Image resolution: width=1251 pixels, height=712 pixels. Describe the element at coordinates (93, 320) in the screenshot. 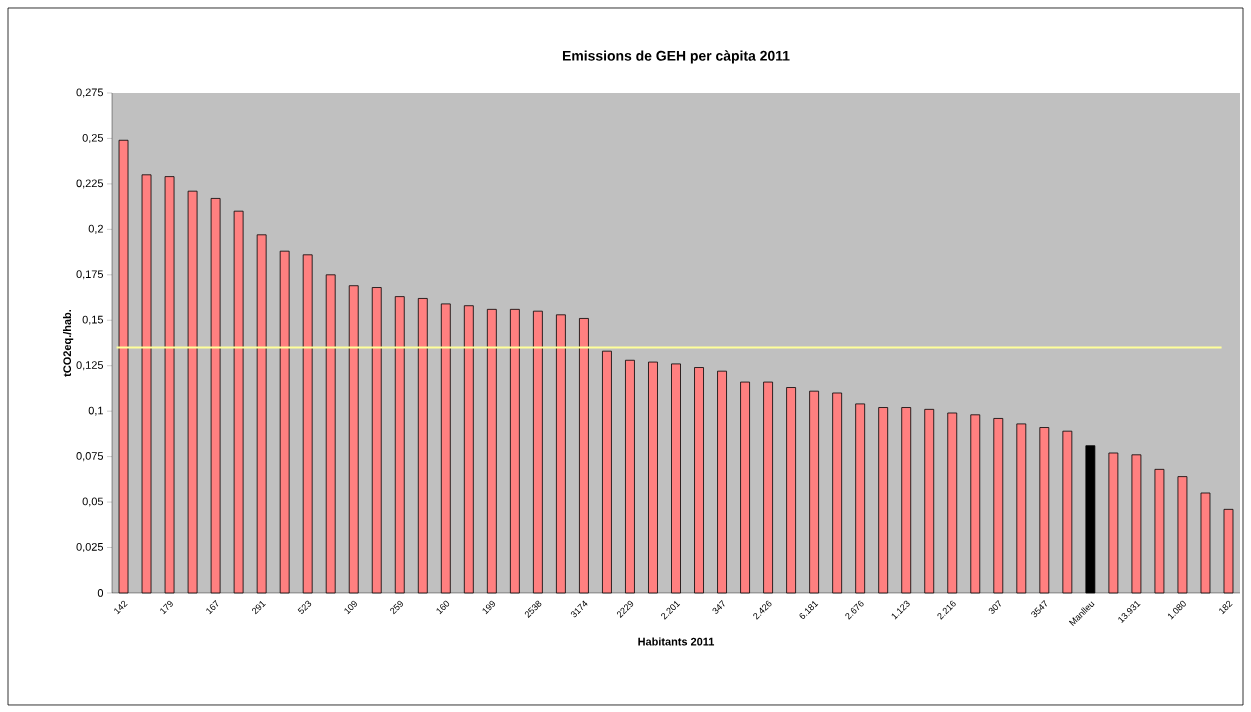

I see `y-tick-label: 0,15` at that location.